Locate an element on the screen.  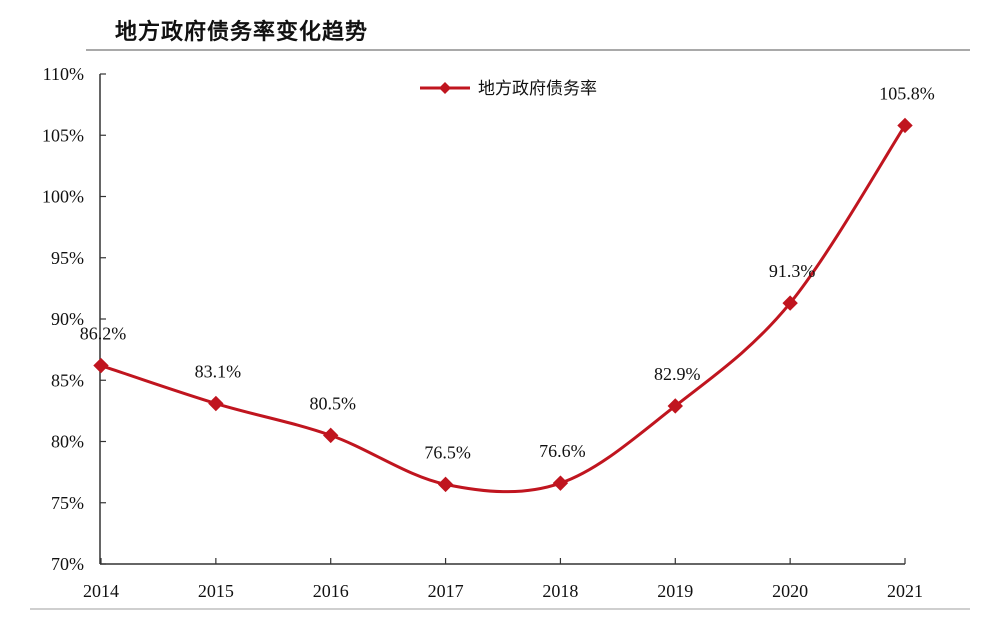
legend-marker is located at coordinates (445, 88).